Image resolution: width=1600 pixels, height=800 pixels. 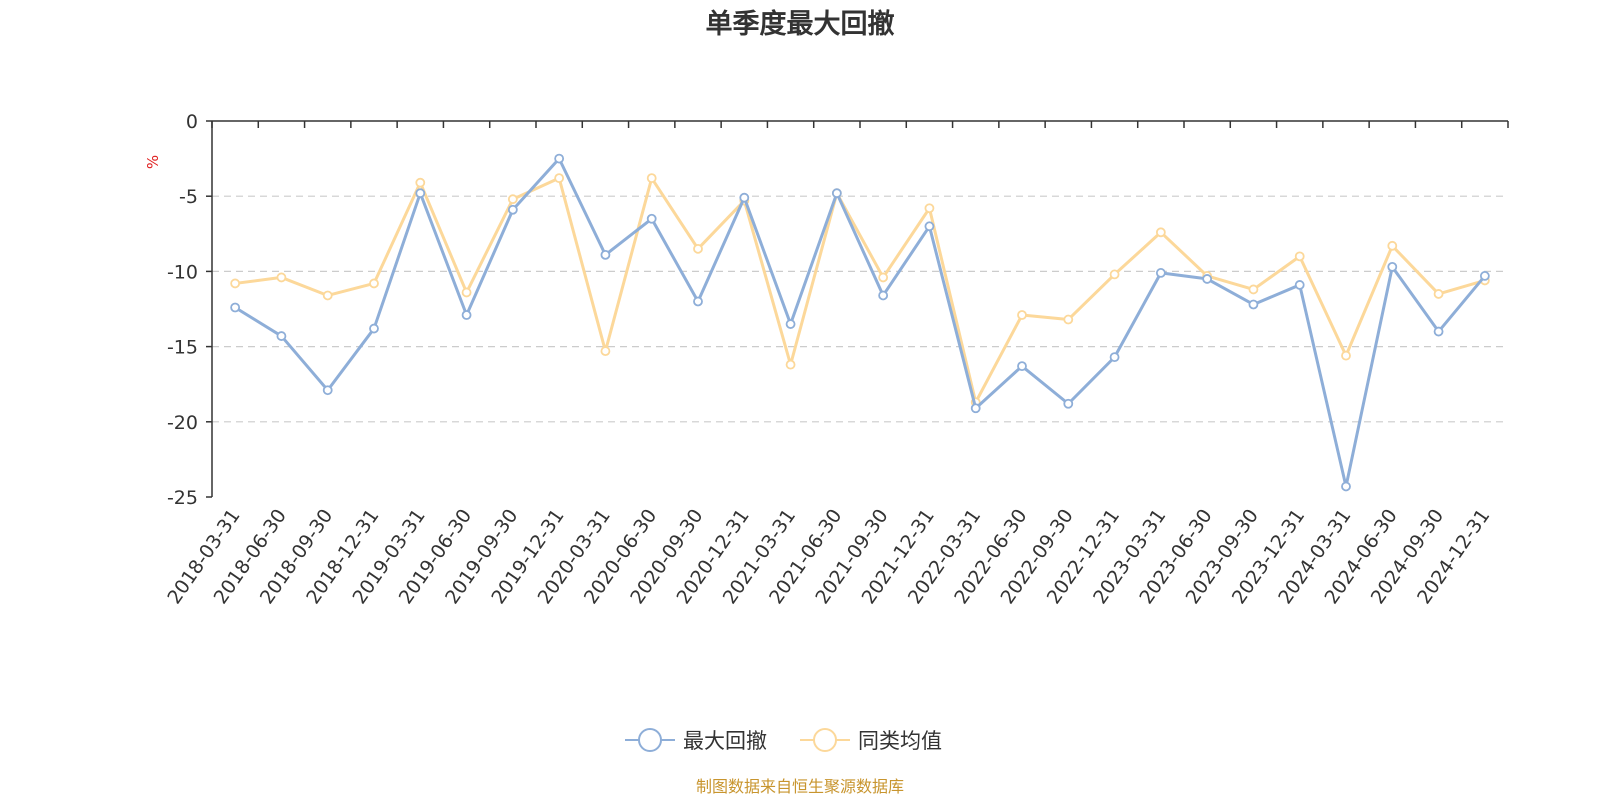 I want to click on y-axis-unit-label: %, so click(x=153, y=162).